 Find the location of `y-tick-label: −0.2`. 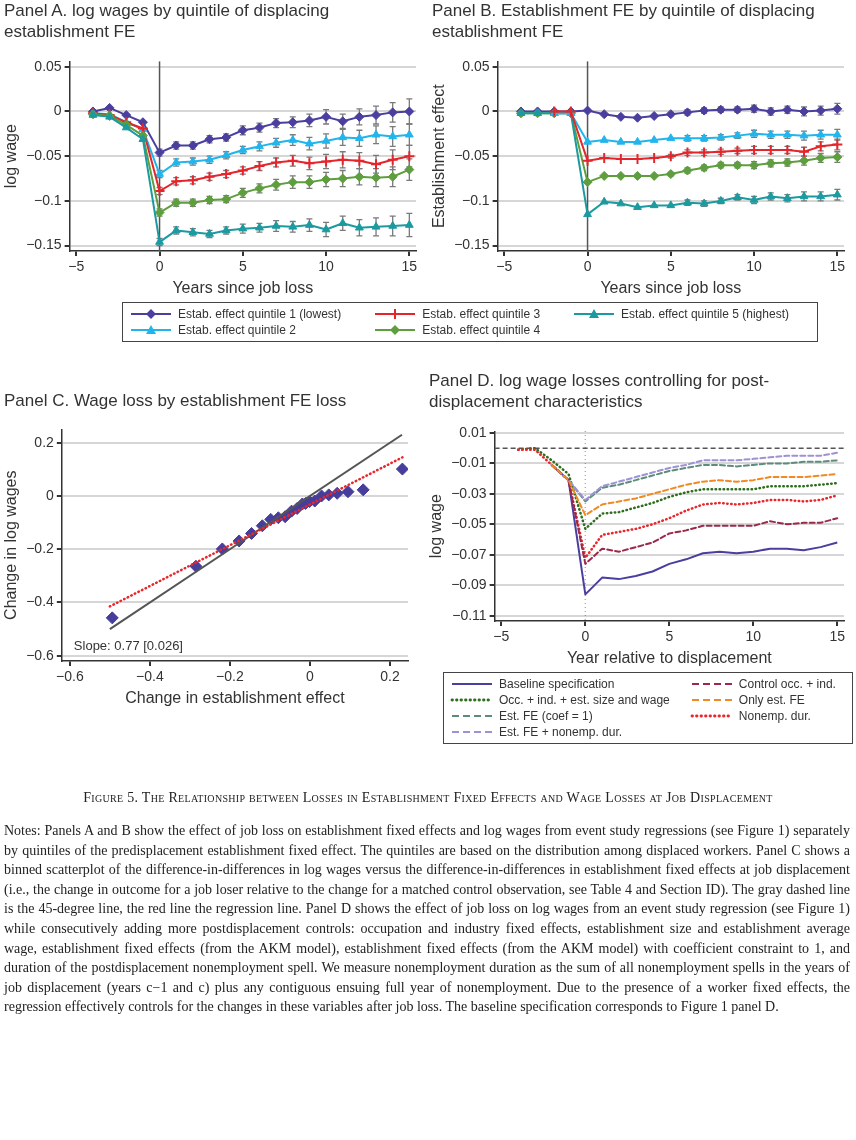

y-tick-label: −0.2 is located at coordinates (40, 548).